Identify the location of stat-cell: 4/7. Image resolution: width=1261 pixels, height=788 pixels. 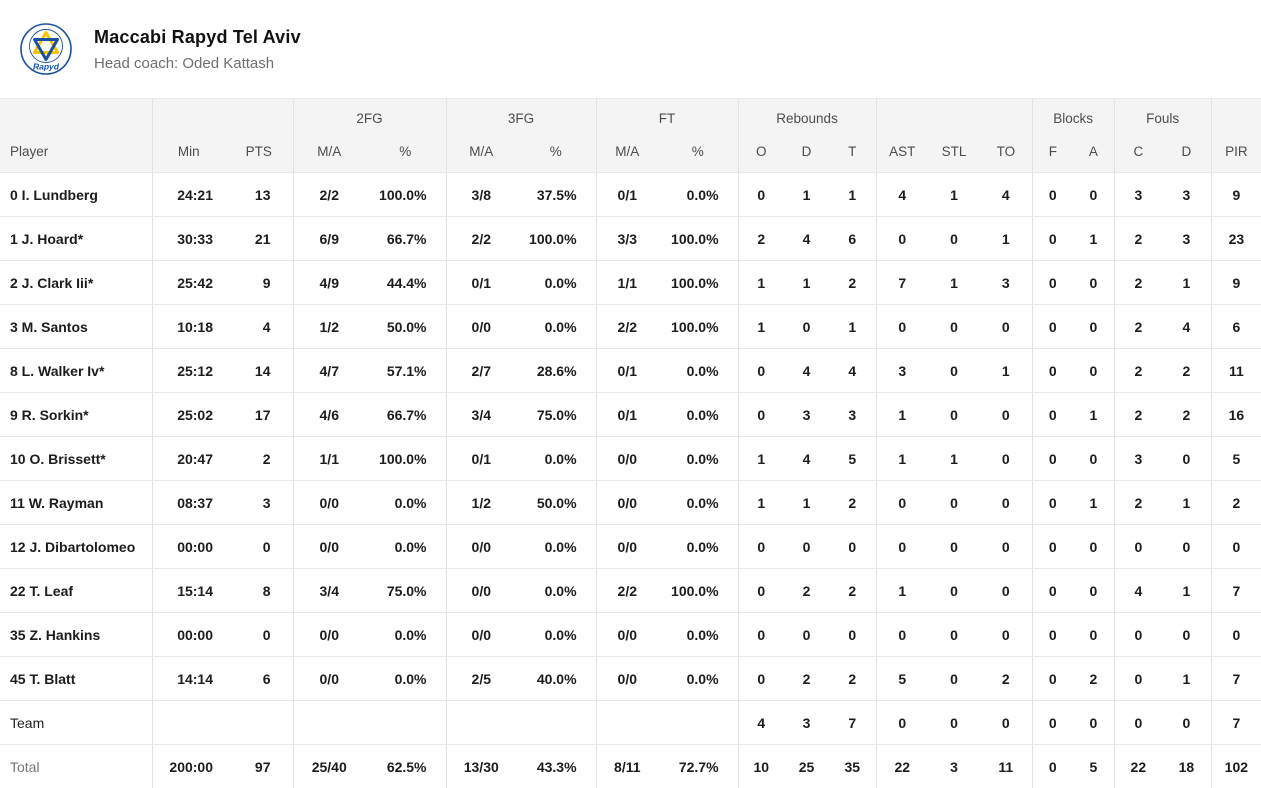
(328, 370).